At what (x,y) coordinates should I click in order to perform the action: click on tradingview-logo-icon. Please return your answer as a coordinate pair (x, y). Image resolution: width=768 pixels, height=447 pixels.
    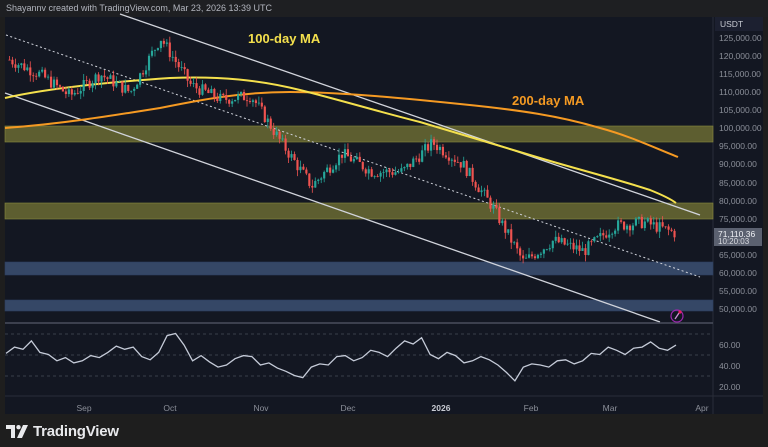
    Looking at the image, I should click on (17, 431).